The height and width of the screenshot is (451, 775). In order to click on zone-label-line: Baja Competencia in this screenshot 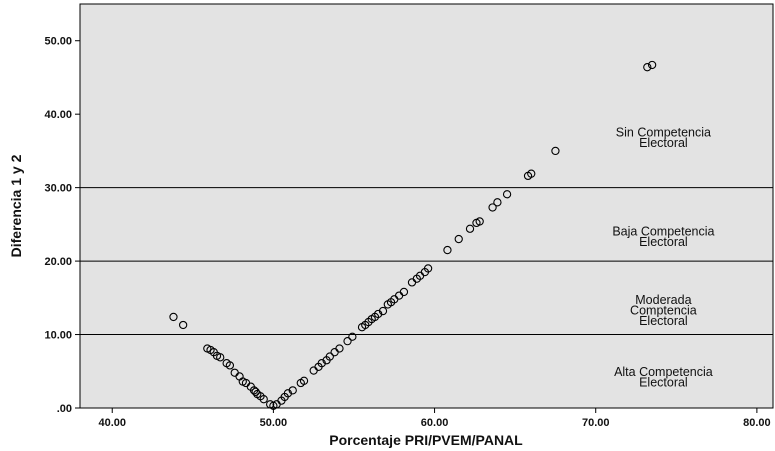, I will do `click(663, 232)`.